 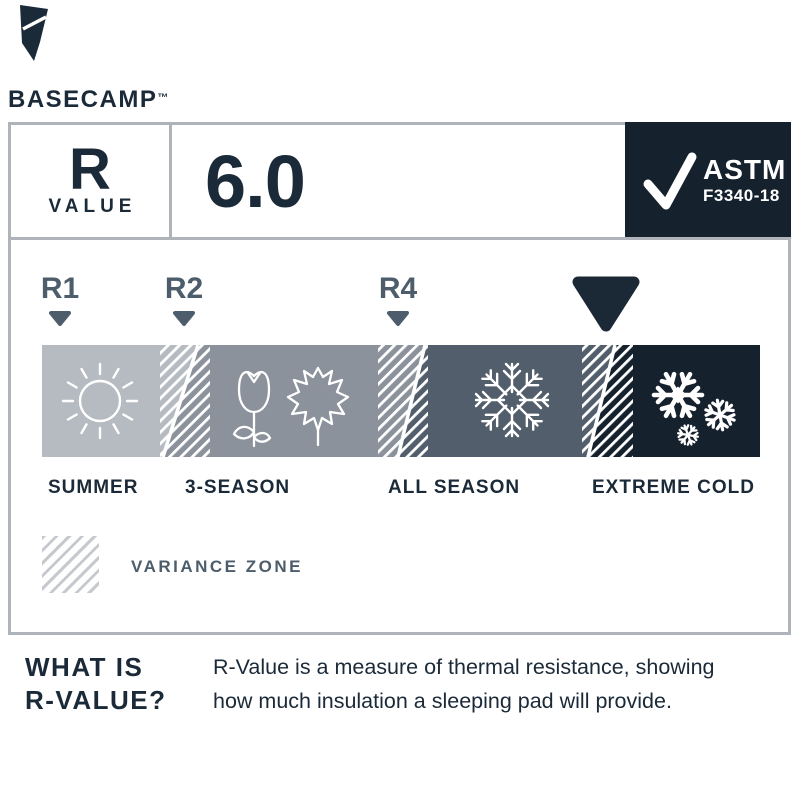 I want to click on band-allseason, so click(x=505, y=401).